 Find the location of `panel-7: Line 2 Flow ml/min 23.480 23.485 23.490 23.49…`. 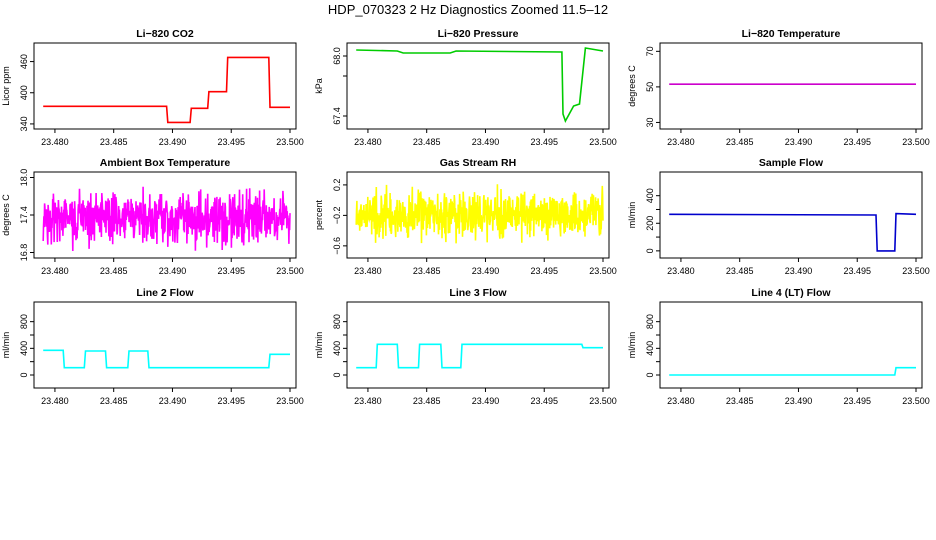

panel-7: Line 2 Flow ml/min 23.480 23.485 23.490 23.49… is located at coordinates (152, 346).